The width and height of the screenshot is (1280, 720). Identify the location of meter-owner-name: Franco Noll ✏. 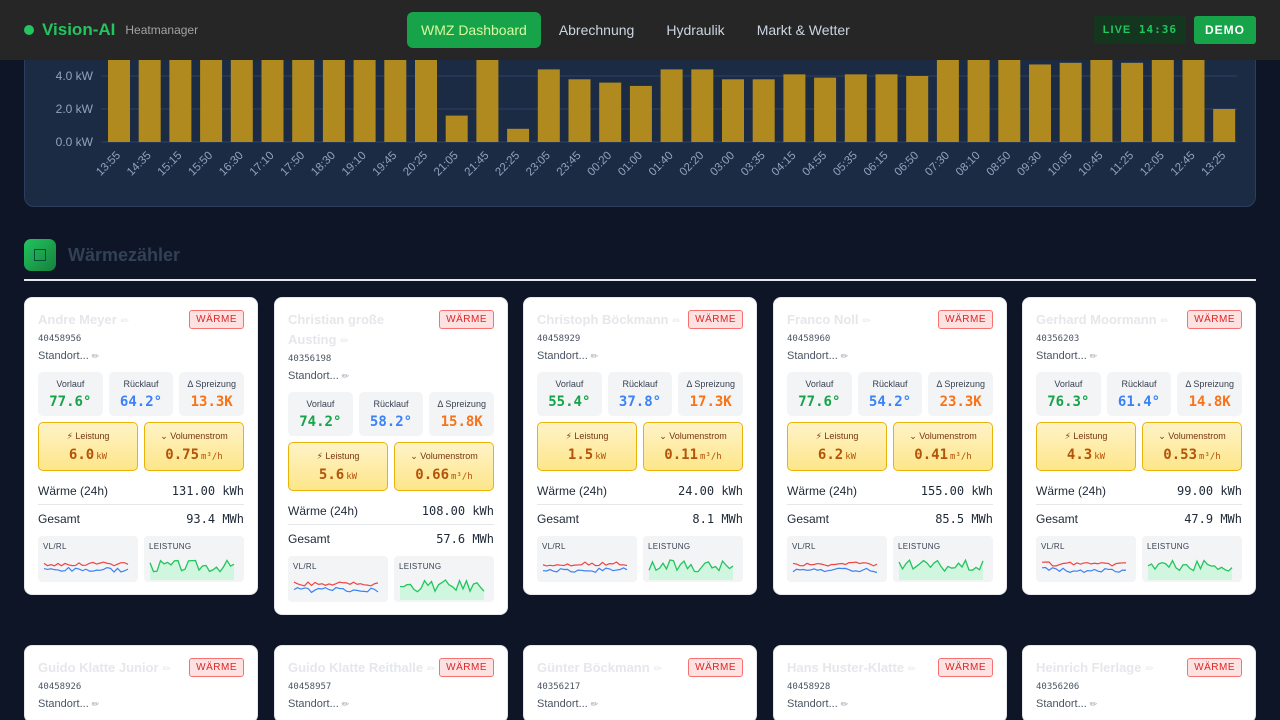
(829, 321).